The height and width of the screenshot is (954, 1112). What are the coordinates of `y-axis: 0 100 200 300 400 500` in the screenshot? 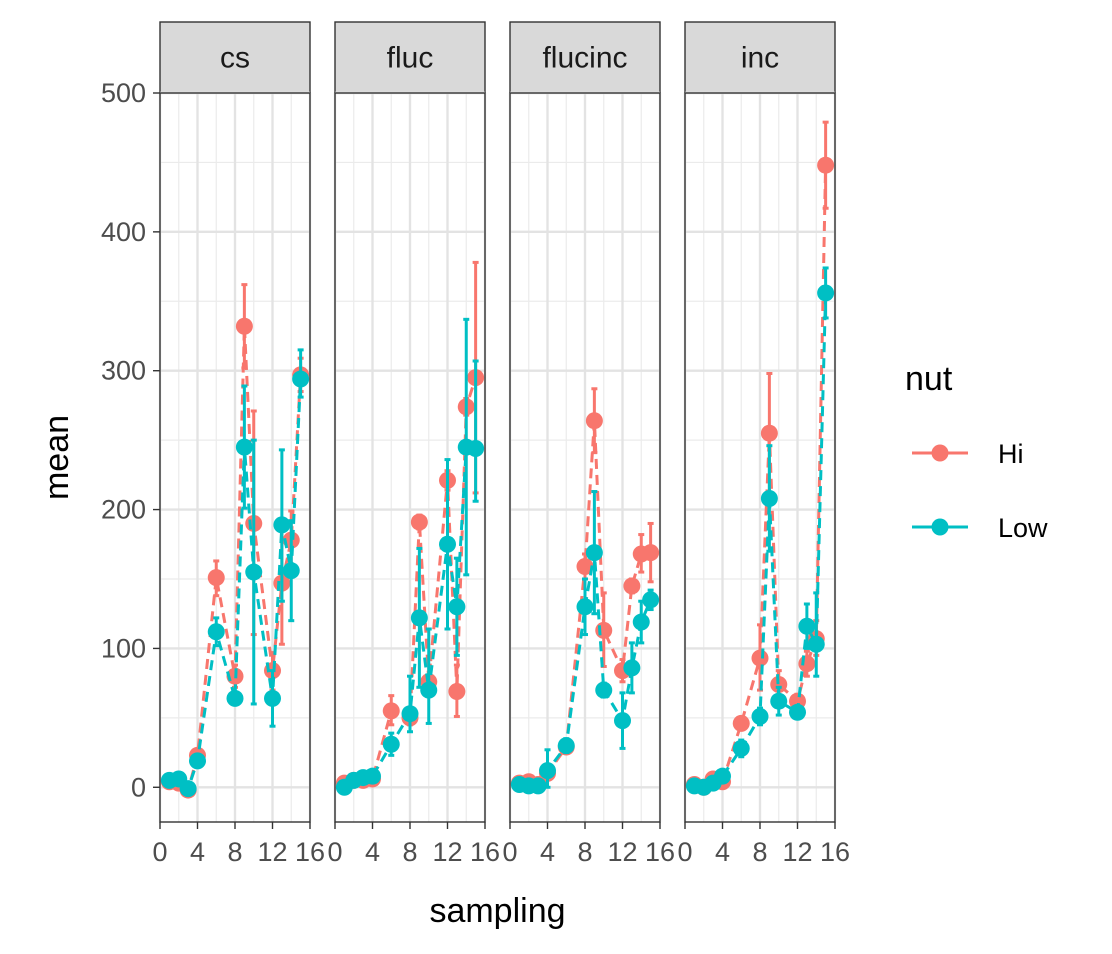 It's located at (130, 440).